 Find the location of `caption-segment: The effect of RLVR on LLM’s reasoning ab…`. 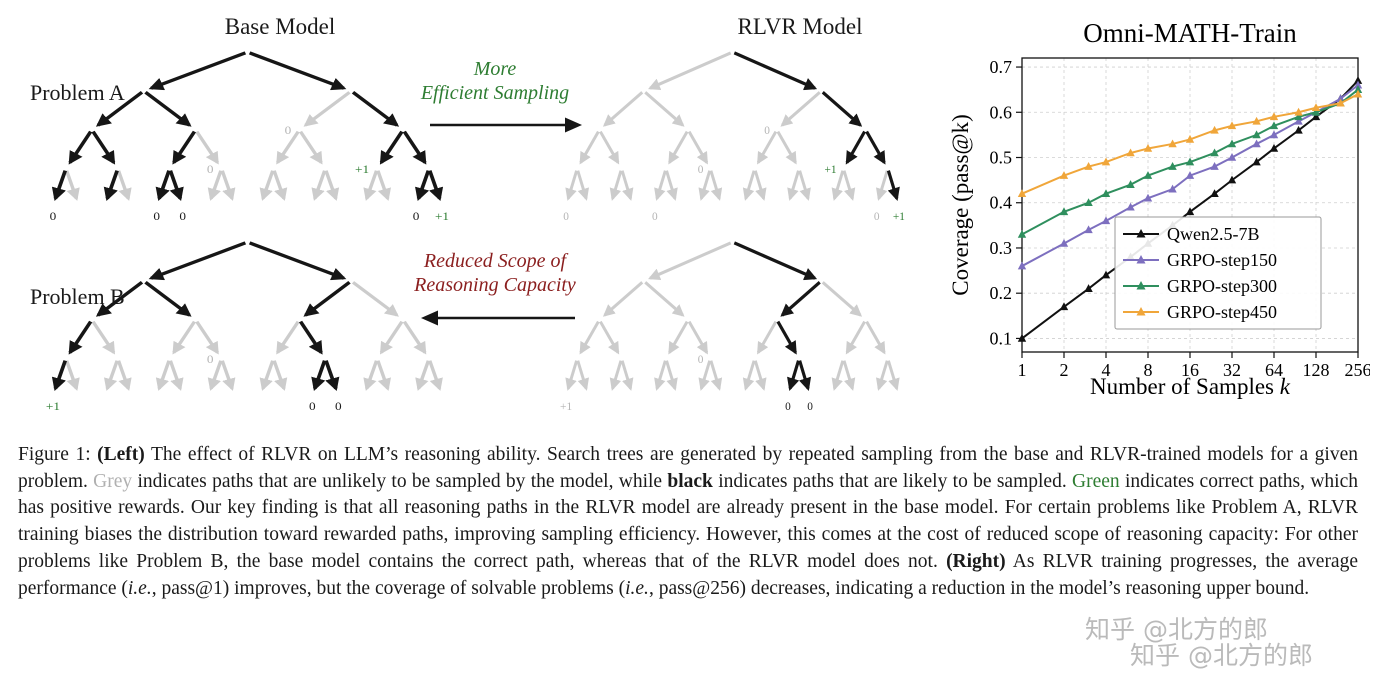

caption-segment: The effect of RLVR on LLM’s reasoning ab… is located at coordinates (688, 468).